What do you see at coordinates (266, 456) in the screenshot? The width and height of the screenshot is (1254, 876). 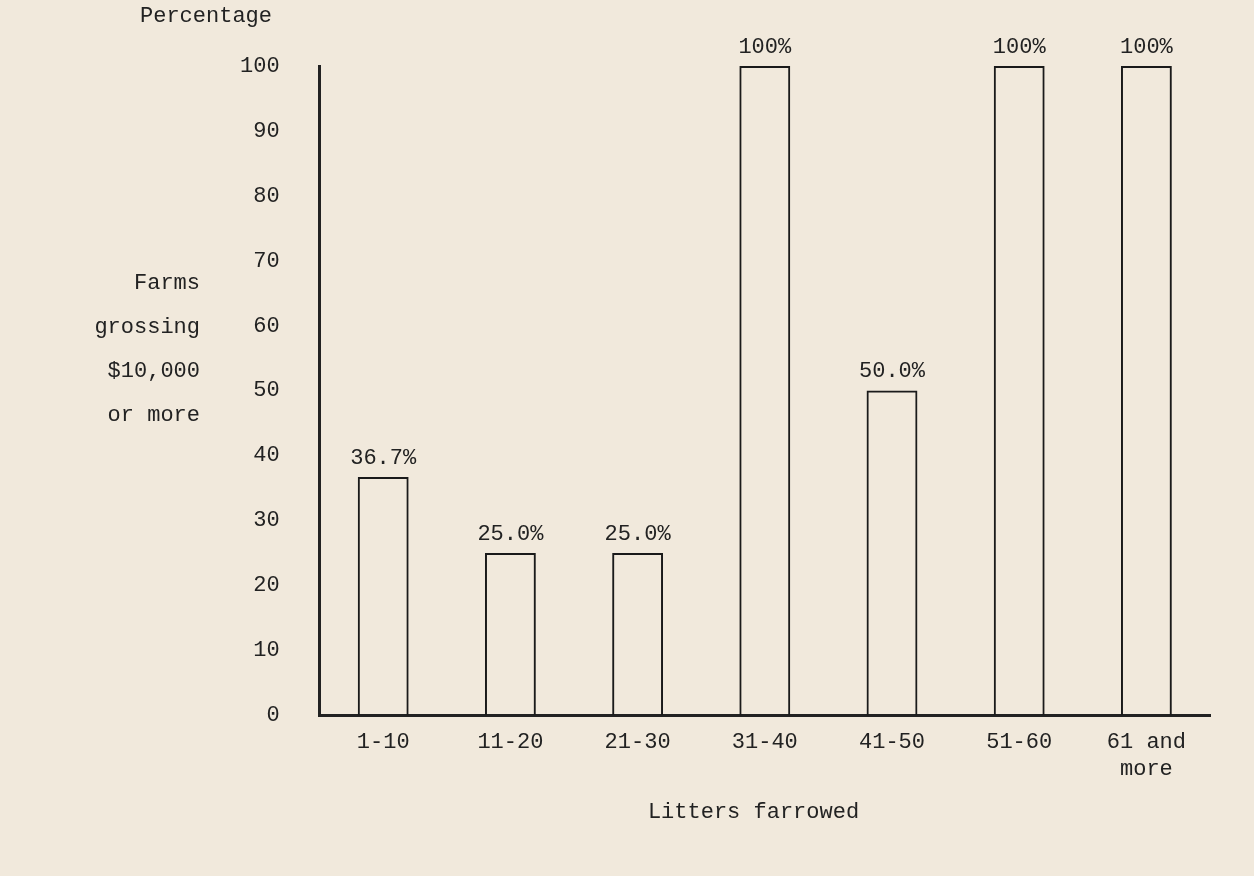 I see `y-tick-label: 40` at bounding box center [266, 456].